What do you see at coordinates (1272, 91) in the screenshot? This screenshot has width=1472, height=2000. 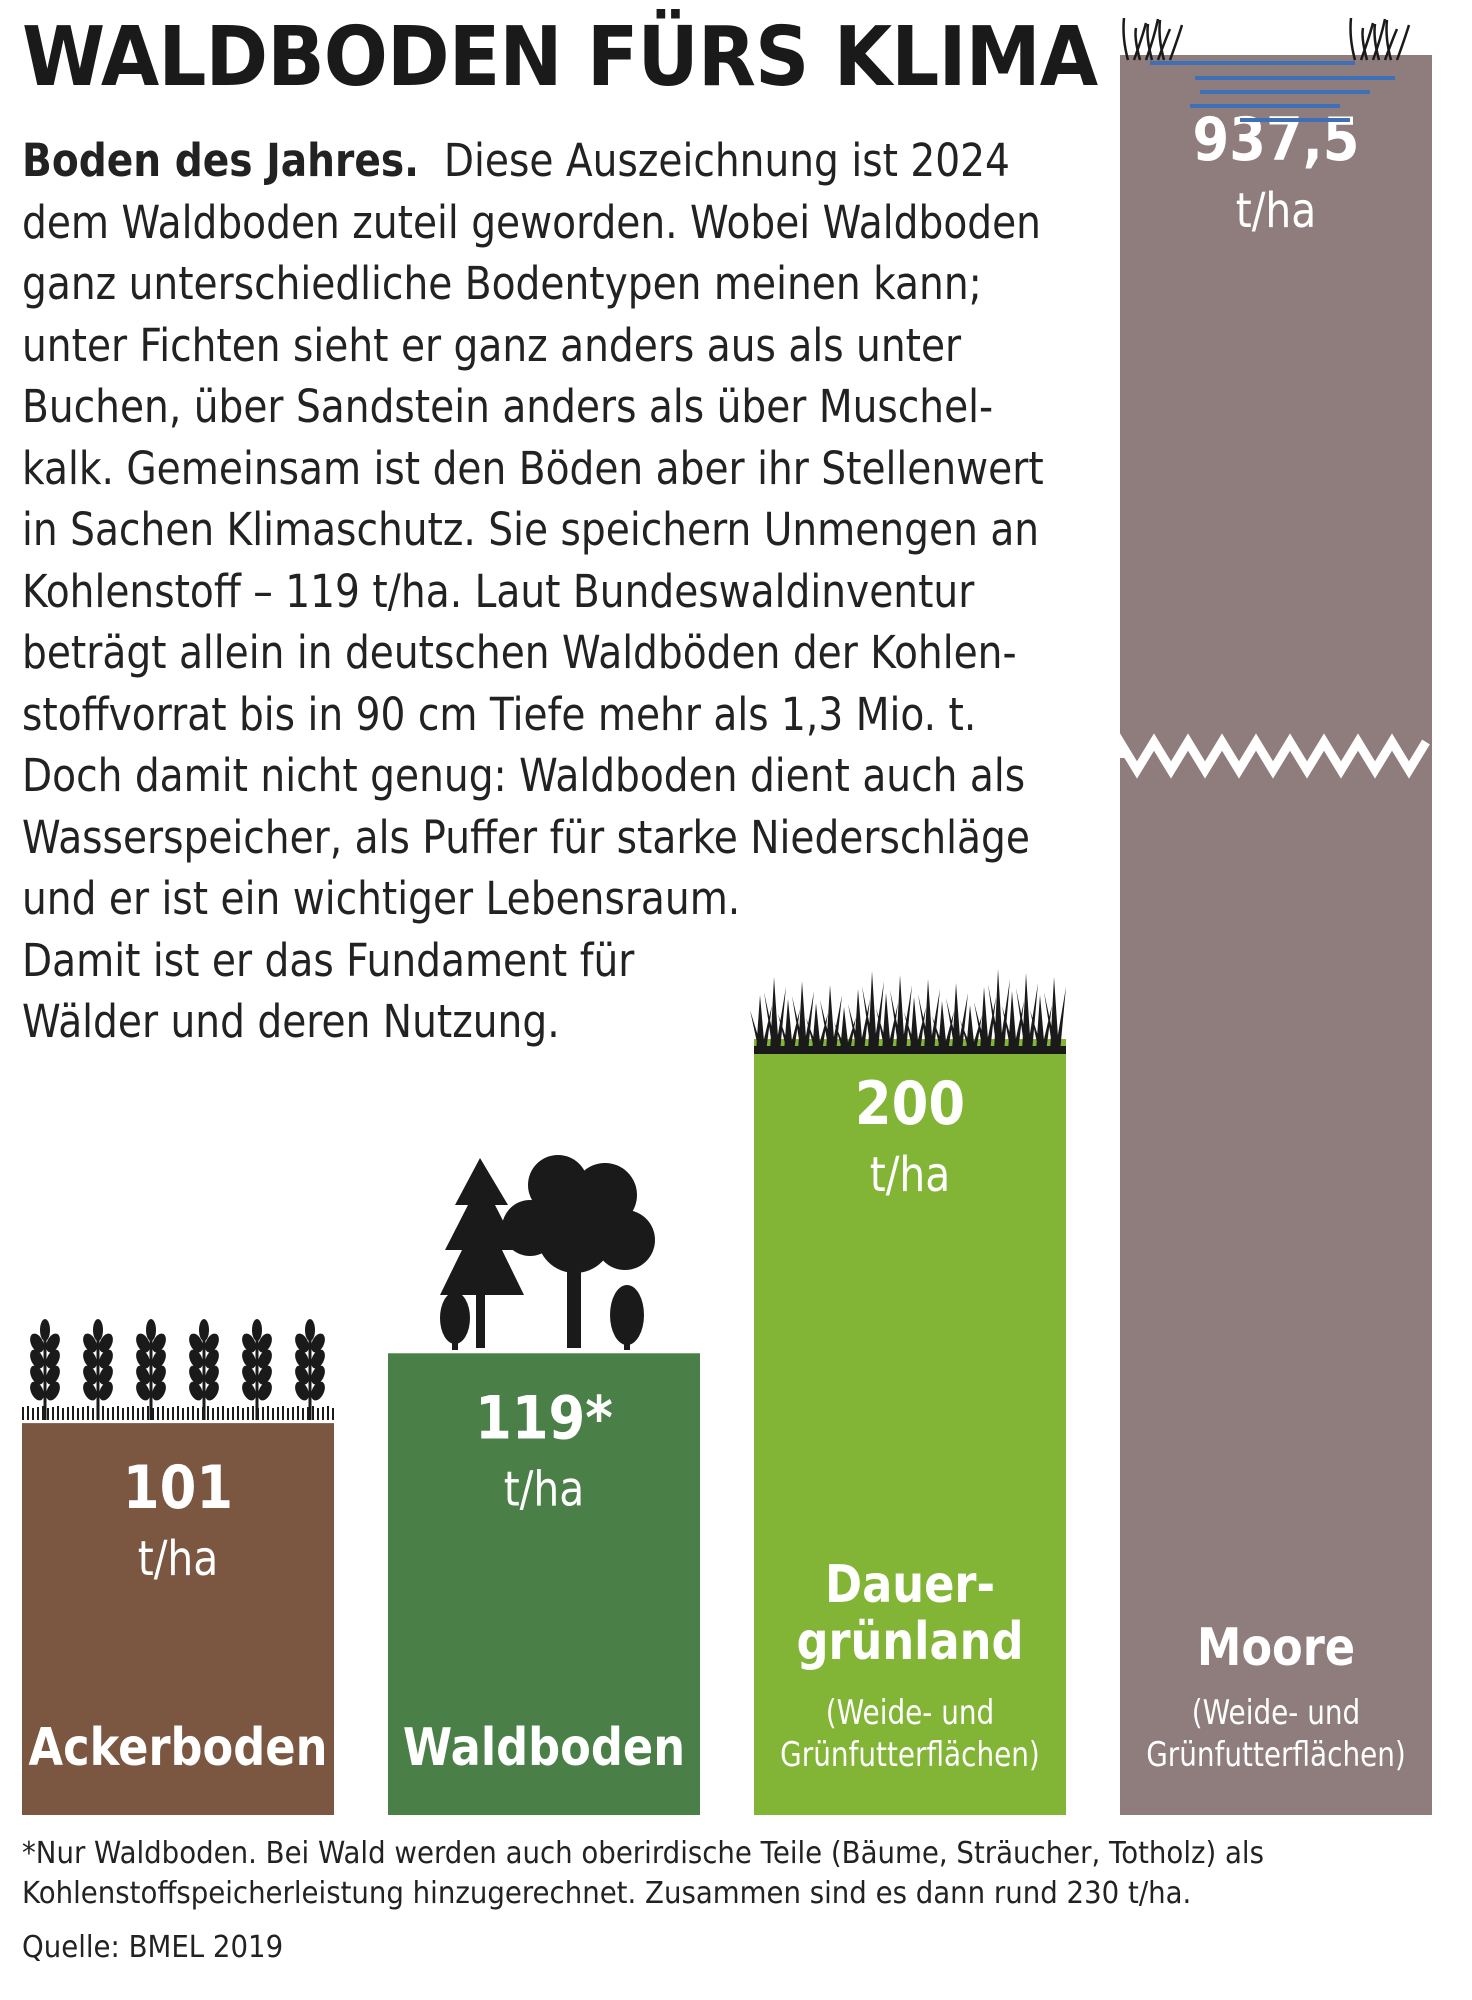 I see `water-icon` at bounding box center [1272, 91].